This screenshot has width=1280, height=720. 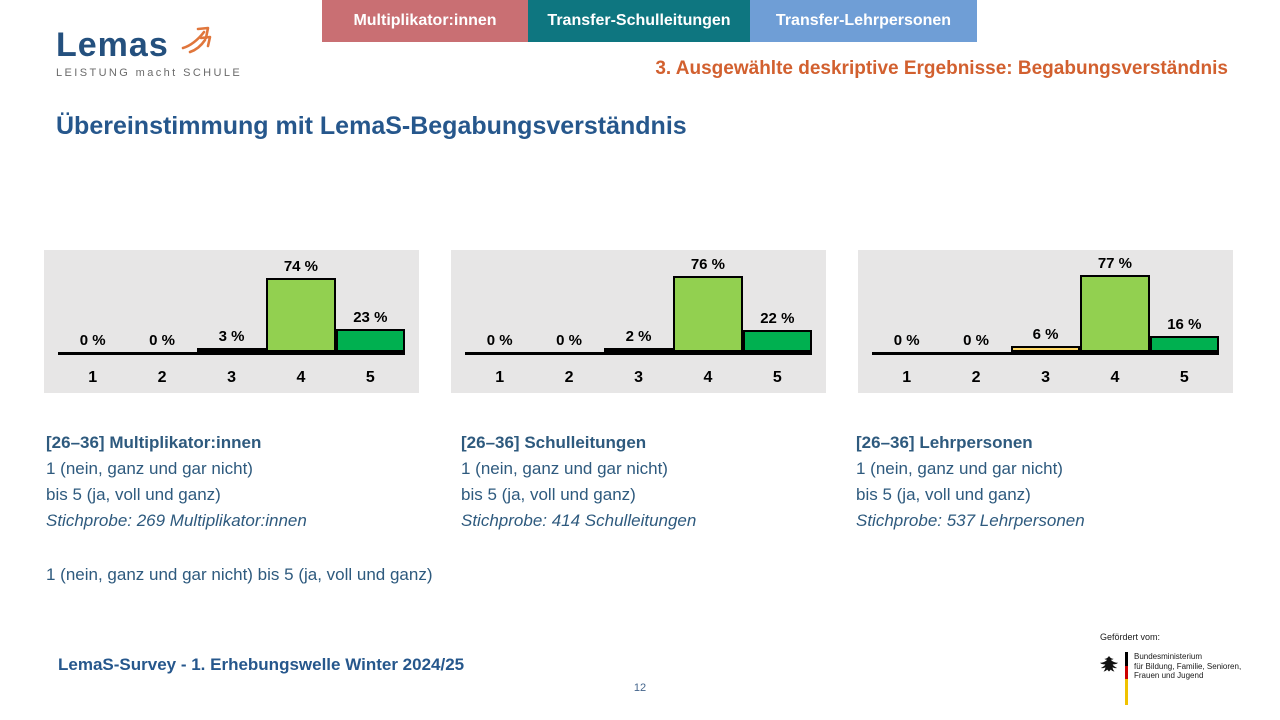 What do you see at coordinates (1126, 678) in the screenshot?
I see `flag-stripe` at bounding box center [1126, 678].